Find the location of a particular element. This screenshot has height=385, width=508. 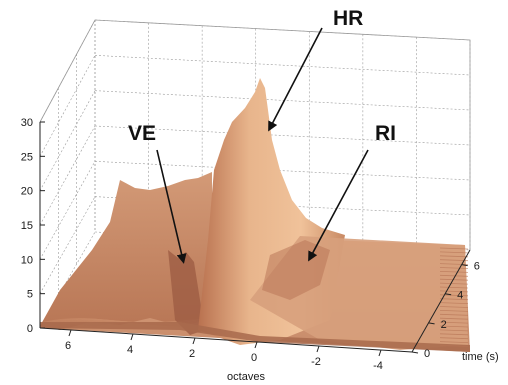

x-tick-label: 4 is located at coordinates (130, 350).